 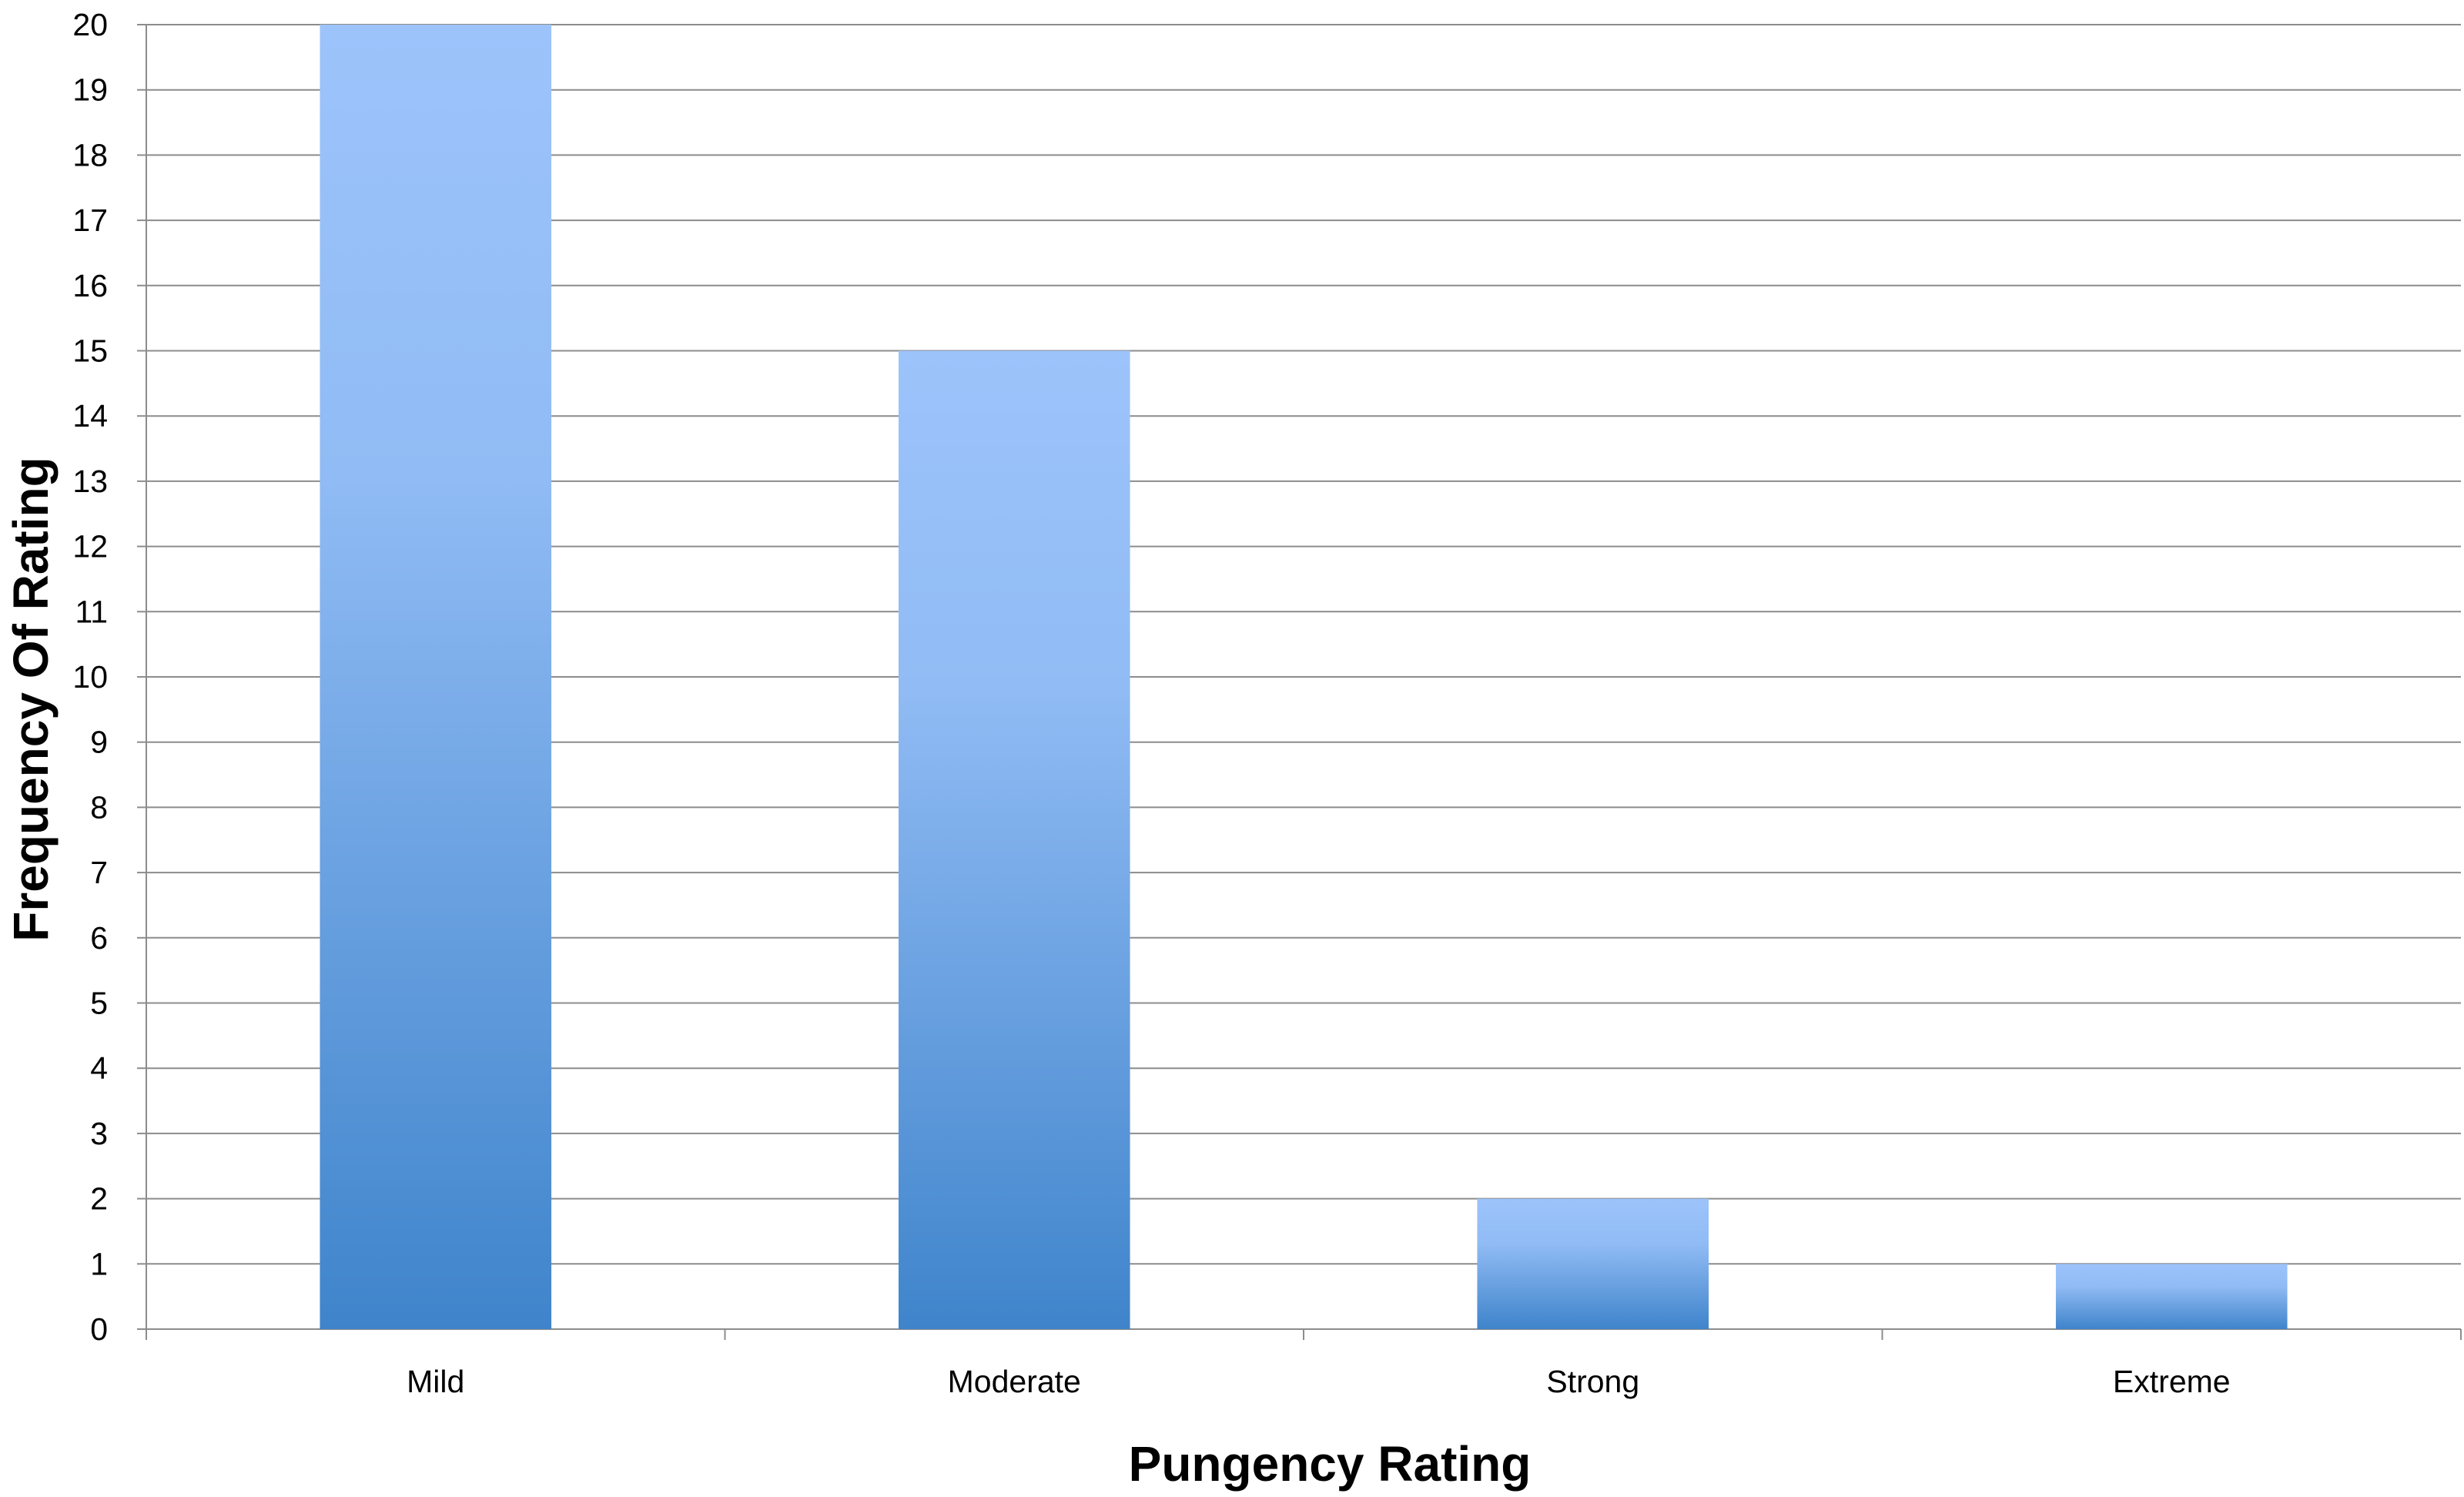 What do you see at coordinates (90, 285) in the screenshot?
I see `y-tick-label-16: 16` at bounding box center [90, 285].